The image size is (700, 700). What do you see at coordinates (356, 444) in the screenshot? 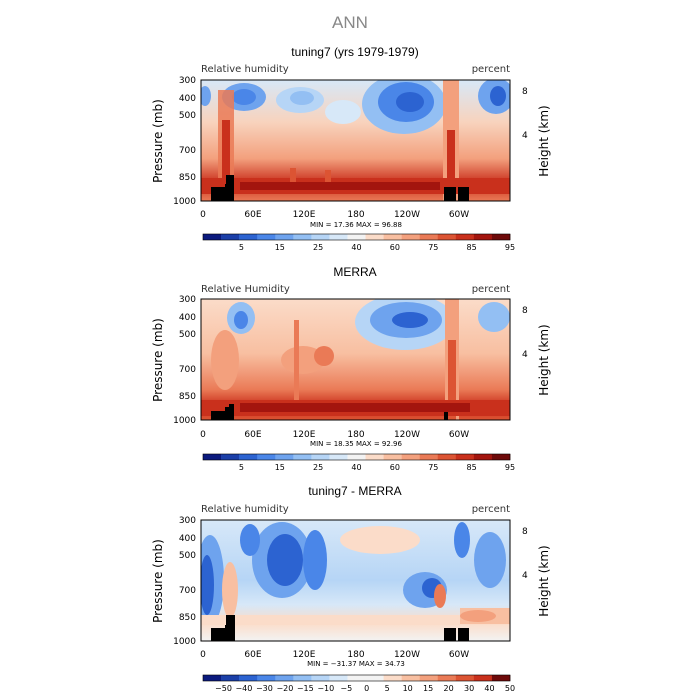
I see `min-max-stats: MIN = 18.35 MAX = 92.96` at bounding box center [356, 444].